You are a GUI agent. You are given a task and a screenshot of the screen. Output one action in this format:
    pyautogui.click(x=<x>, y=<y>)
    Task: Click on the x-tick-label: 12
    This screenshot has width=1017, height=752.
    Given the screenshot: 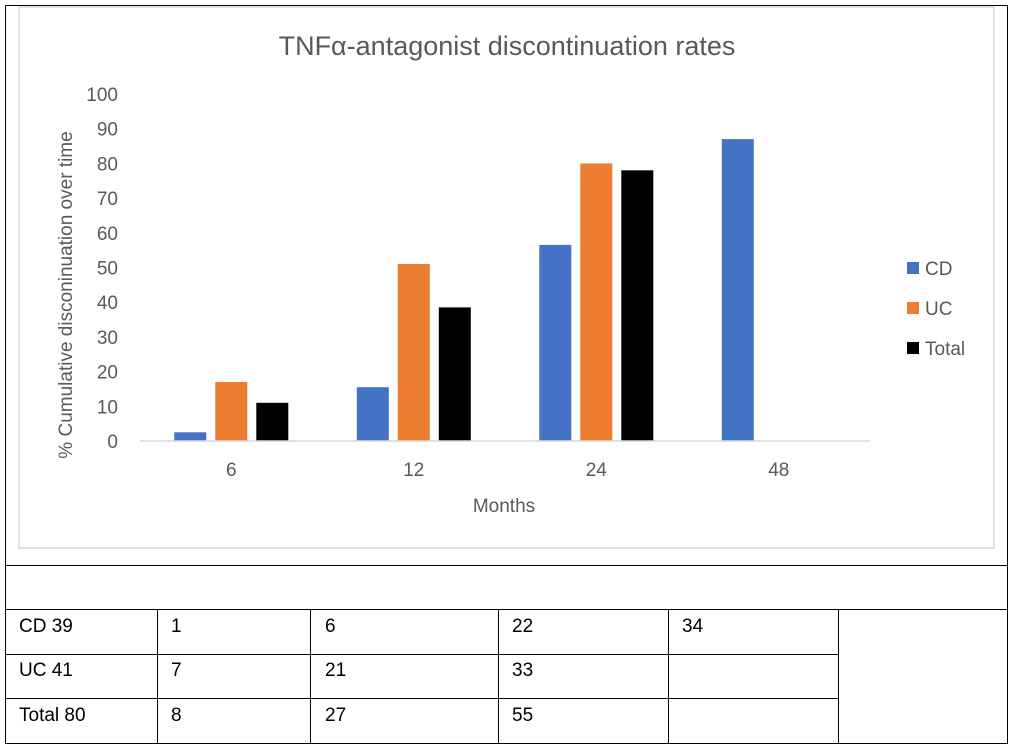 What is the action you would take?
    pyautogui.click(x=413, y=470)
    